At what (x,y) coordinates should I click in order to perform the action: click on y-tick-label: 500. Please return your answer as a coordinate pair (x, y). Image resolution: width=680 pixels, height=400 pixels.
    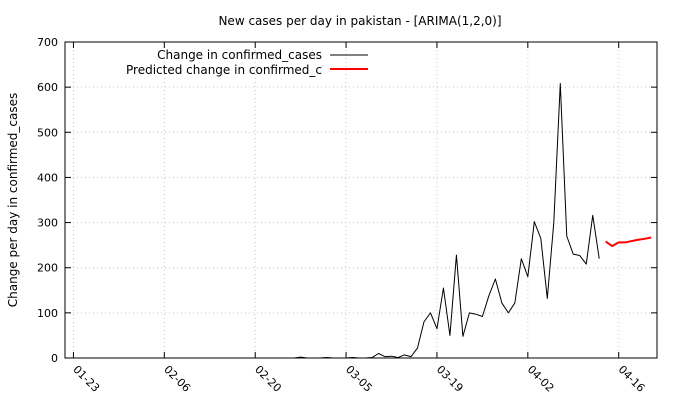
    Looking at the image, I should click on (47, 132).